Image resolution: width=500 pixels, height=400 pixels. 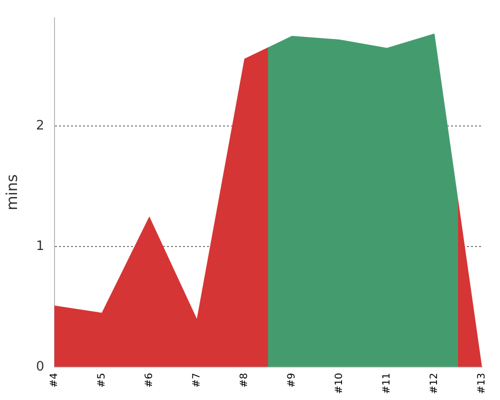 What do you see at coordinates (482, 383) in the screenshot?
I see `x-tick-label: #13` at bounding box center [482, 383].